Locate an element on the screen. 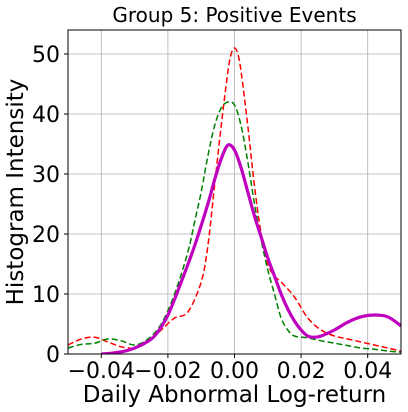 The height and width of the screenshot is (412, 408). x-tick-label: −0.04 is located at coordinates (101, 371).